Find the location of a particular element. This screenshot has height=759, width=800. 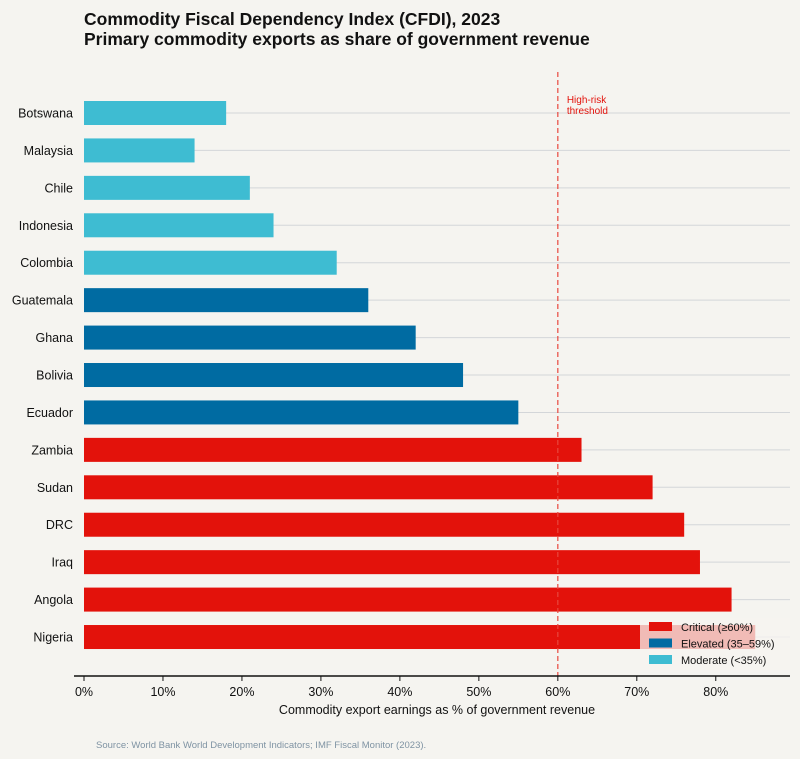

bar-guatemala is located at coordinates (226, 300).